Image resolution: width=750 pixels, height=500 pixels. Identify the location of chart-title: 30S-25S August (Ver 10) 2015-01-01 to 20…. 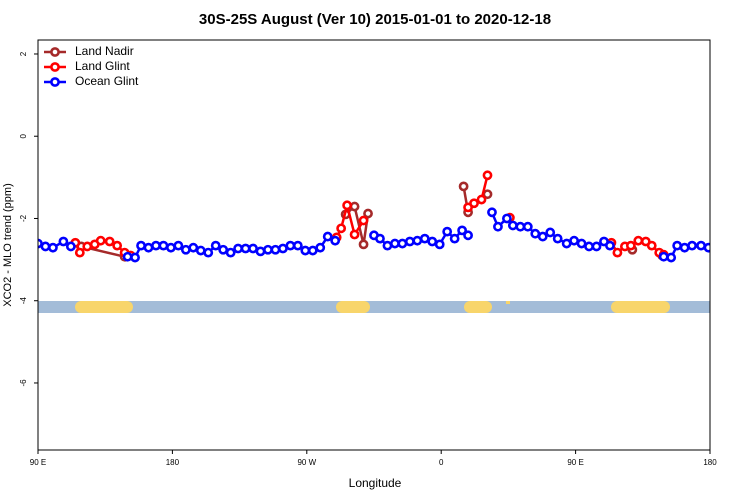
(375, 19).